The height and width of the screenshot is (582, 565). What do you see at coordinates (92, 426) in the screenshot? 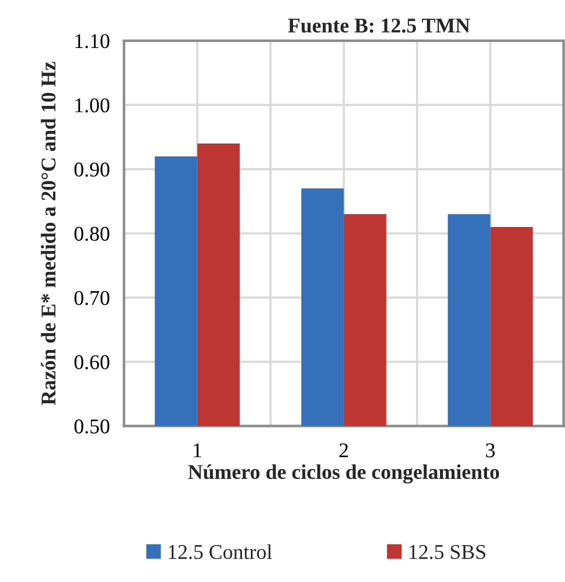
I see `y-tick-label: 0.50` at bounding box center [92, 426].